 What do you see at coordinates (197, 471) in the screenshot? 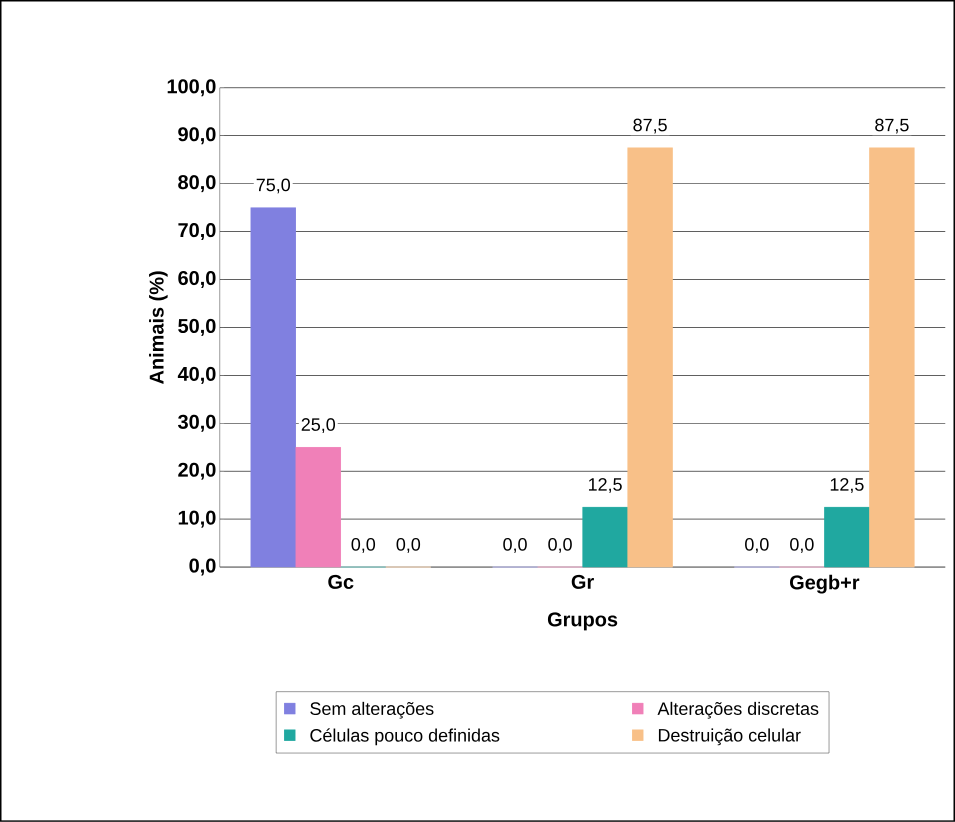
I see `y-tick-label: 20,0` at bounding box center [197, 471].